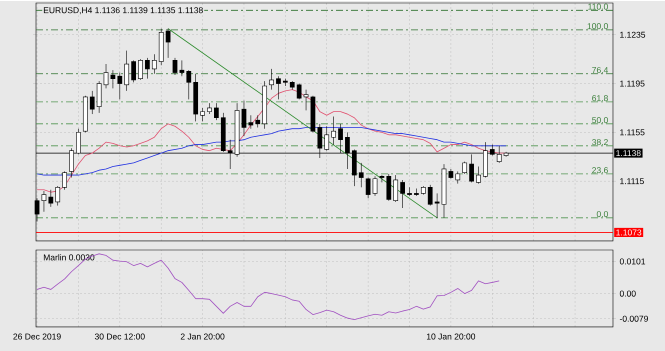  I want to click on y-tick-label: 1.1115, so click(632, 181).